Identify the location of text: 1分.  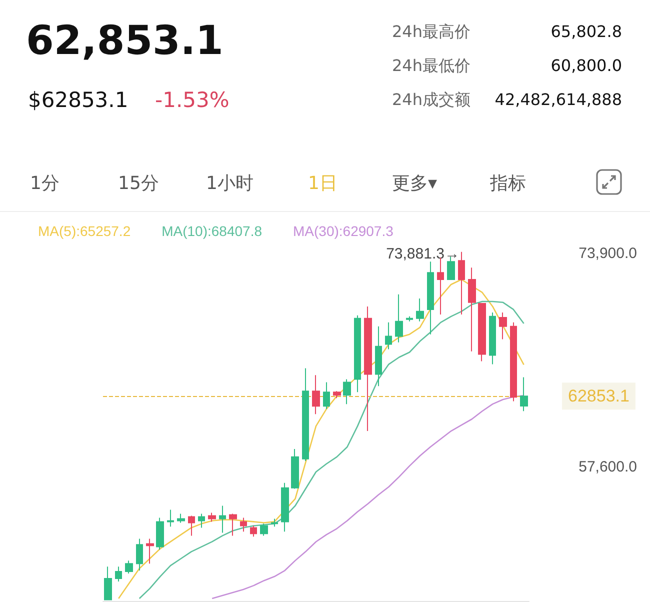
(45, 183).